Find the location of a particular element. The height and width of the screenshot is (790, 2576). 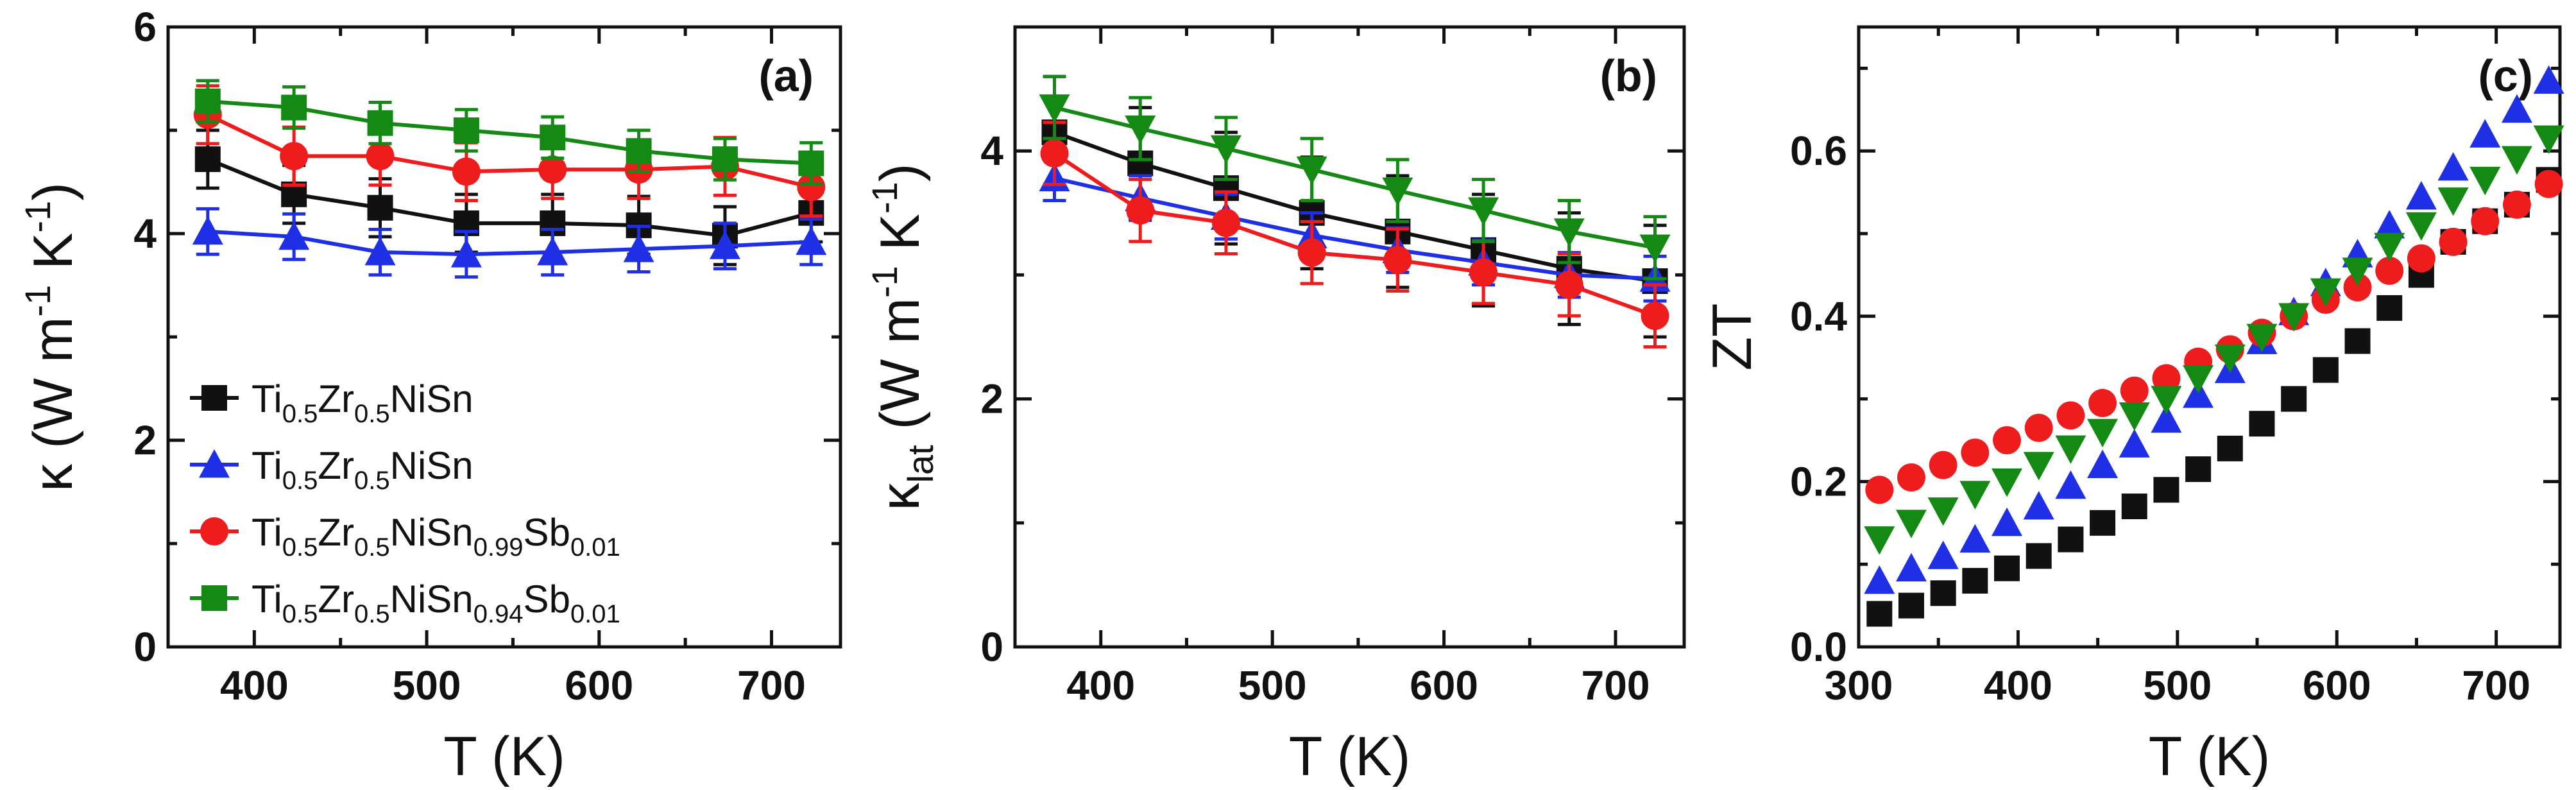

subscript: 0.5 is located at coordinates (300, 481).